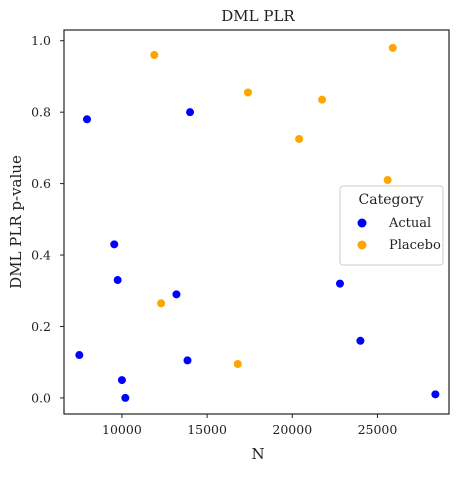  Describe the element at coordinates (41, 326) in the screenshot. I see `y-tick-label: 0.2` at that location.